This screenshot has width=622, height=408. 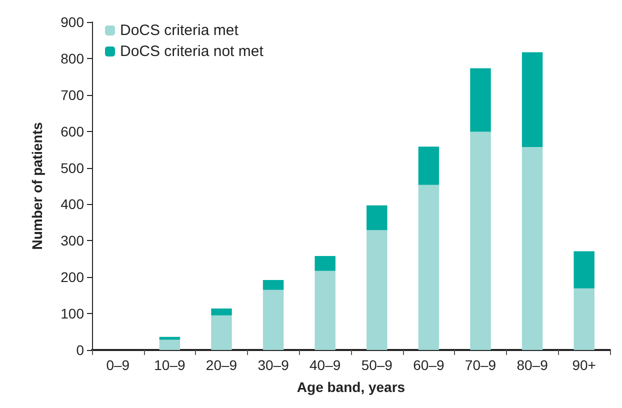 What do you see at coordinates (80, 350) in the screenshot?
I see `y-tick-label: 0` at bounding box center [80, 350].